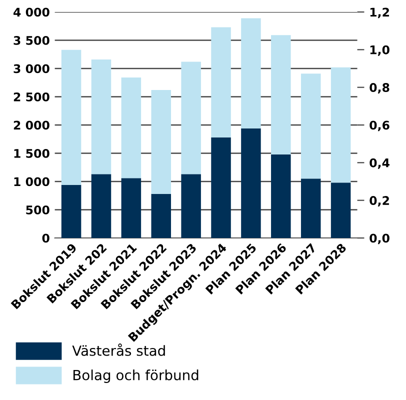  I want to click on y2-tick-label: 1,2, so click(379, 13).